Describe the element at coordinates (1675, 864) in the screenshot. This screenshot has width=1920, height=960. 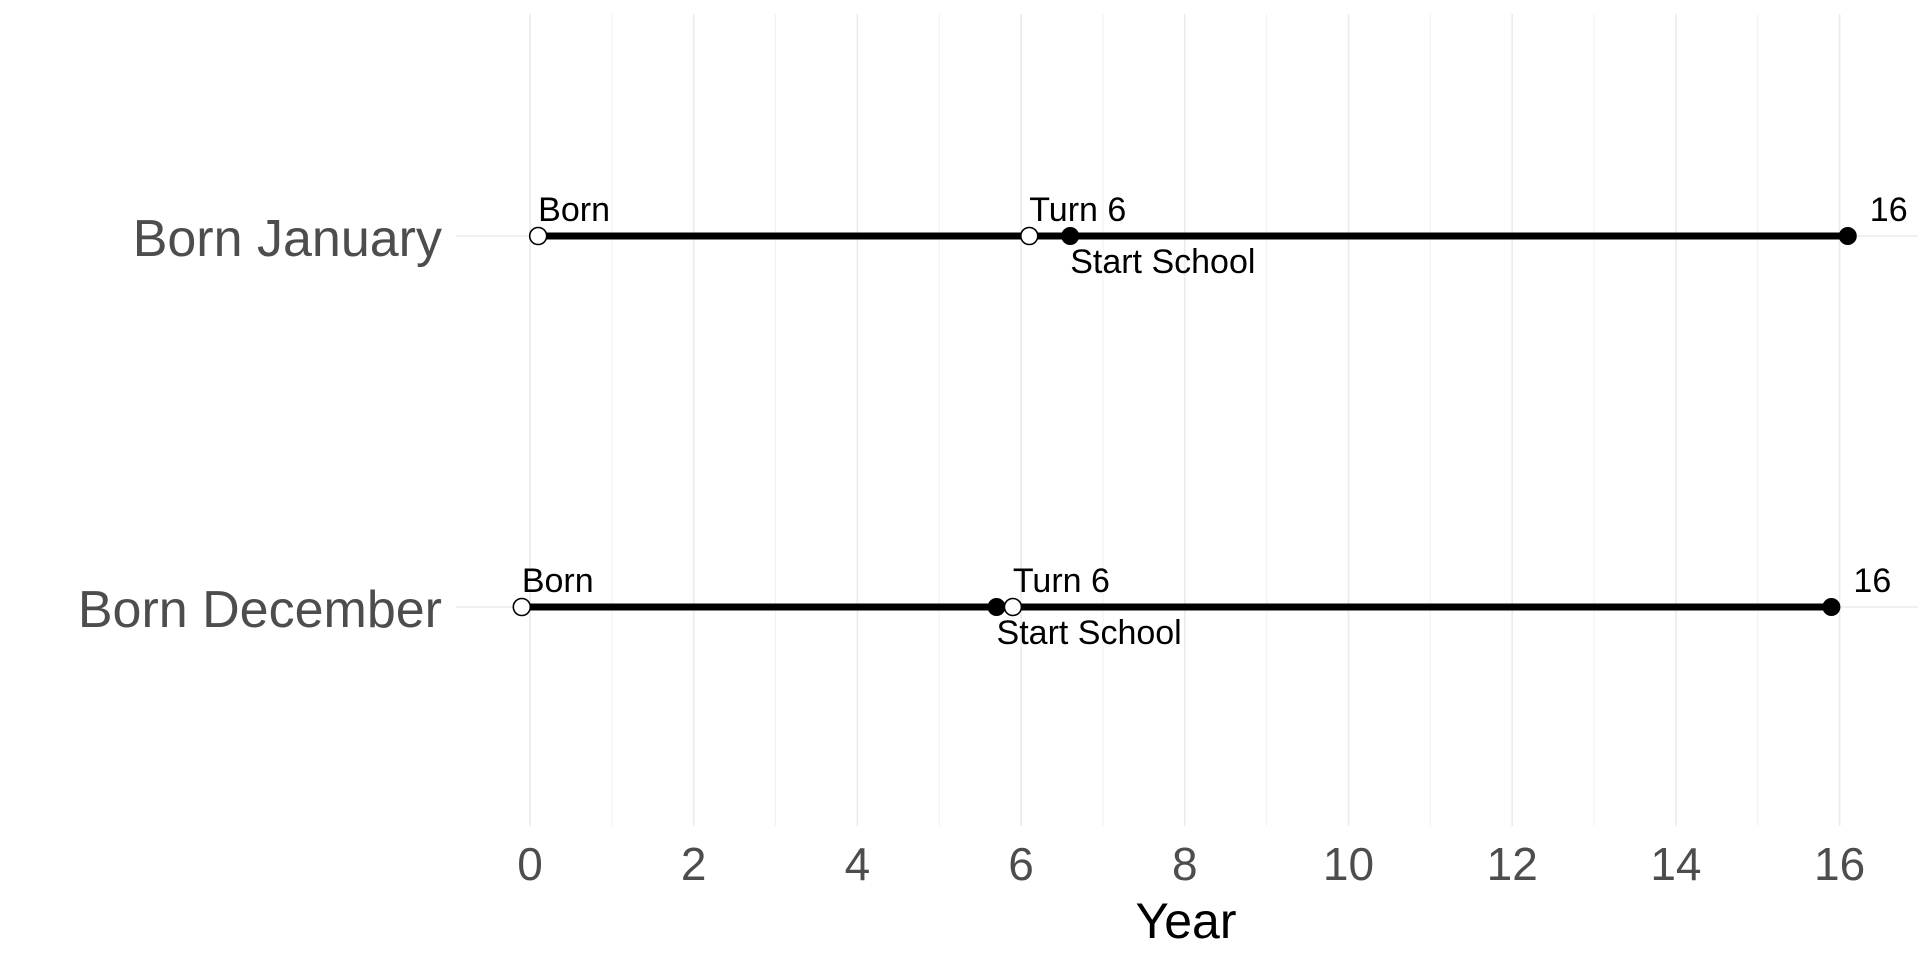
I see `x-tick-label: 14` at that location.